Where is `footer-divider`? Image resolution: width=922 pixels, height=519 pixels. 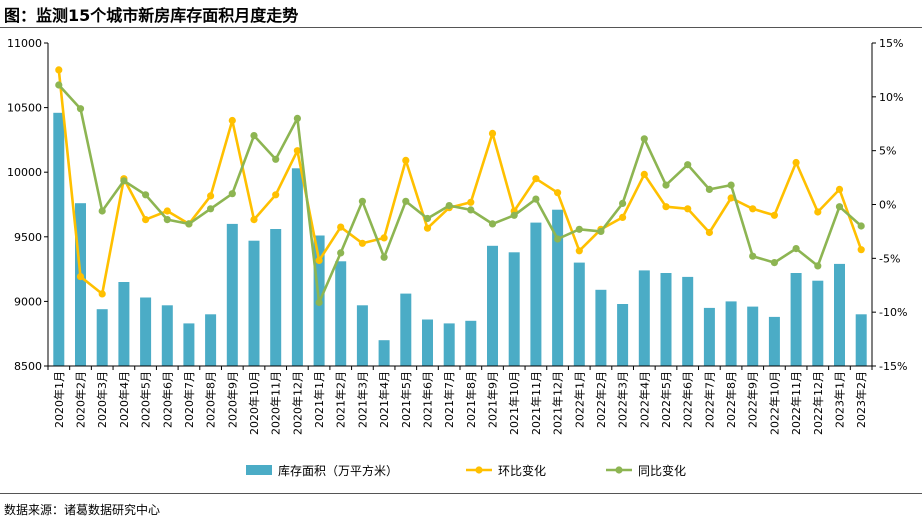
footer-divider is located at coordinates (461, 493).